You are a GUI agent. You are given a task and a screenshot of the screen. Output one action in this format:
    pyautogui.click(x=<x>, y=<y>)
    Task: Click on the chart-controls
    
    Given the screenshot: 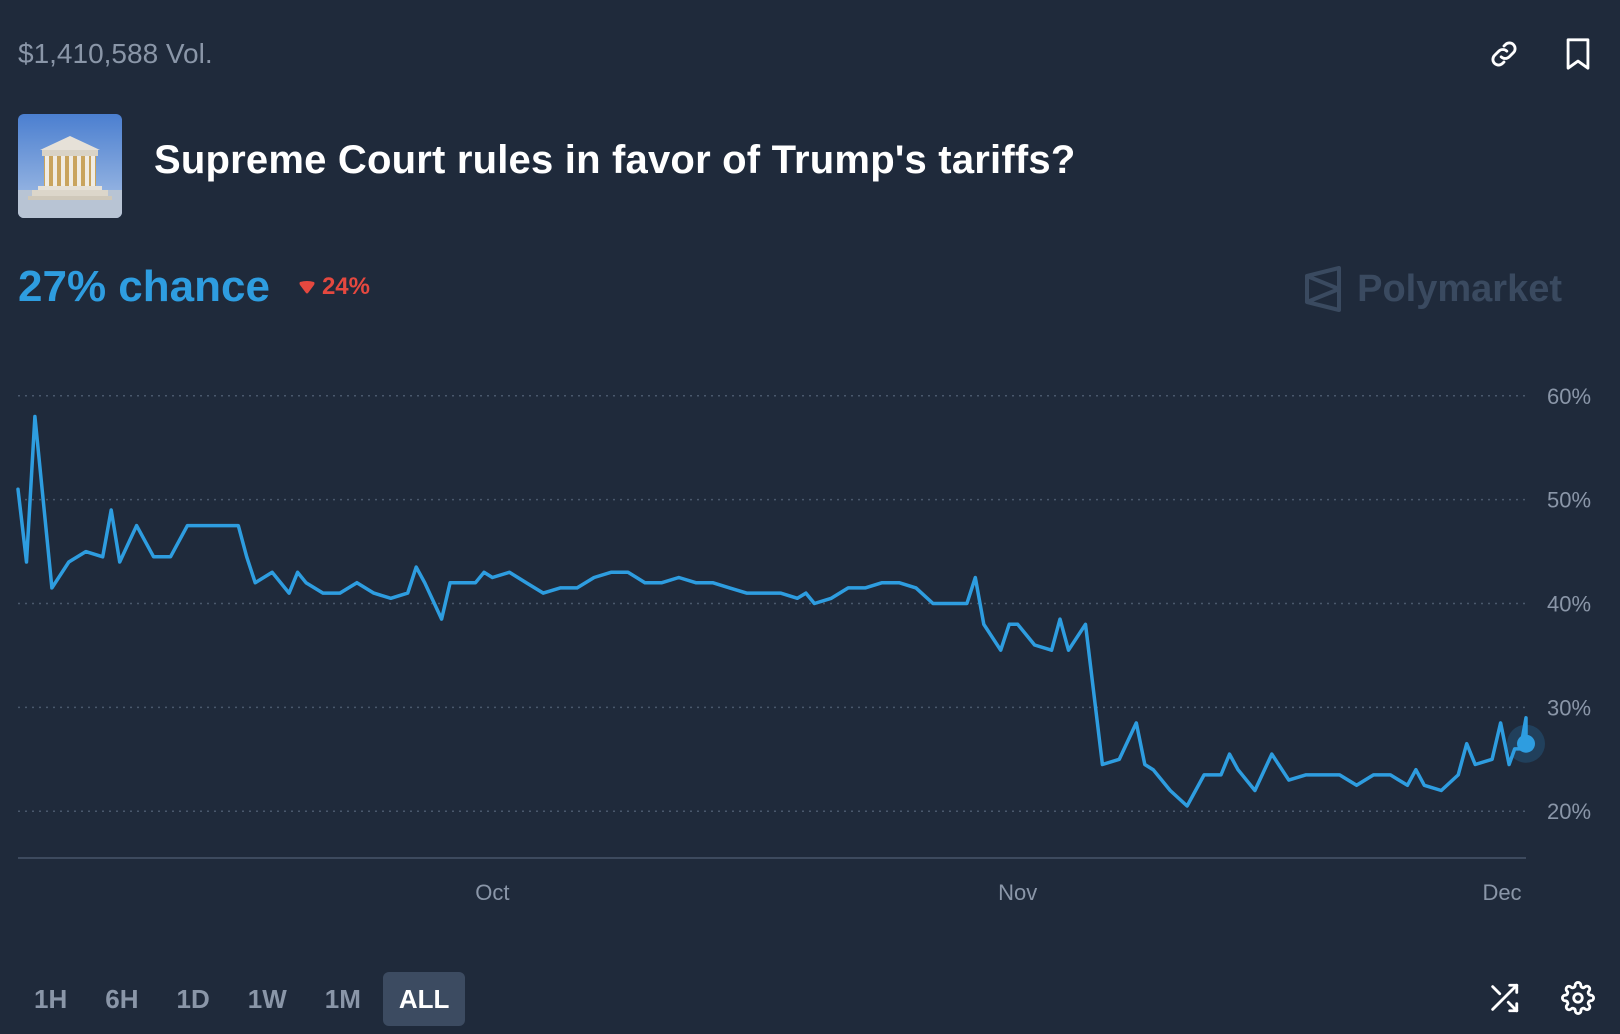 What is the action you would take?
    pyautogui.click(x=1541, y=998)
    